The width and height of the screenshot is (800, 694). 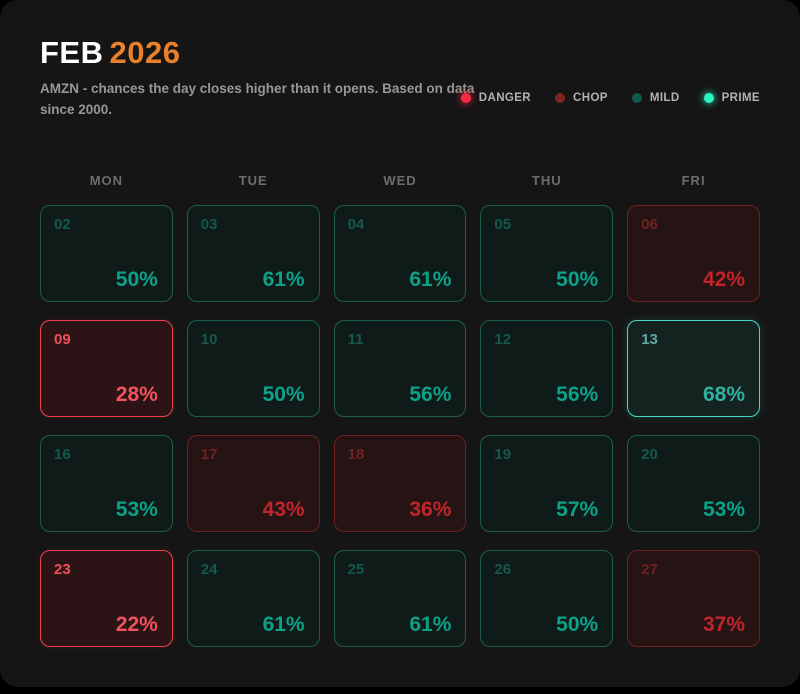 What do you see at coordinates (649, 224) in the screenshot?
I see `day-number: 06` at bounding box center [649, 224].